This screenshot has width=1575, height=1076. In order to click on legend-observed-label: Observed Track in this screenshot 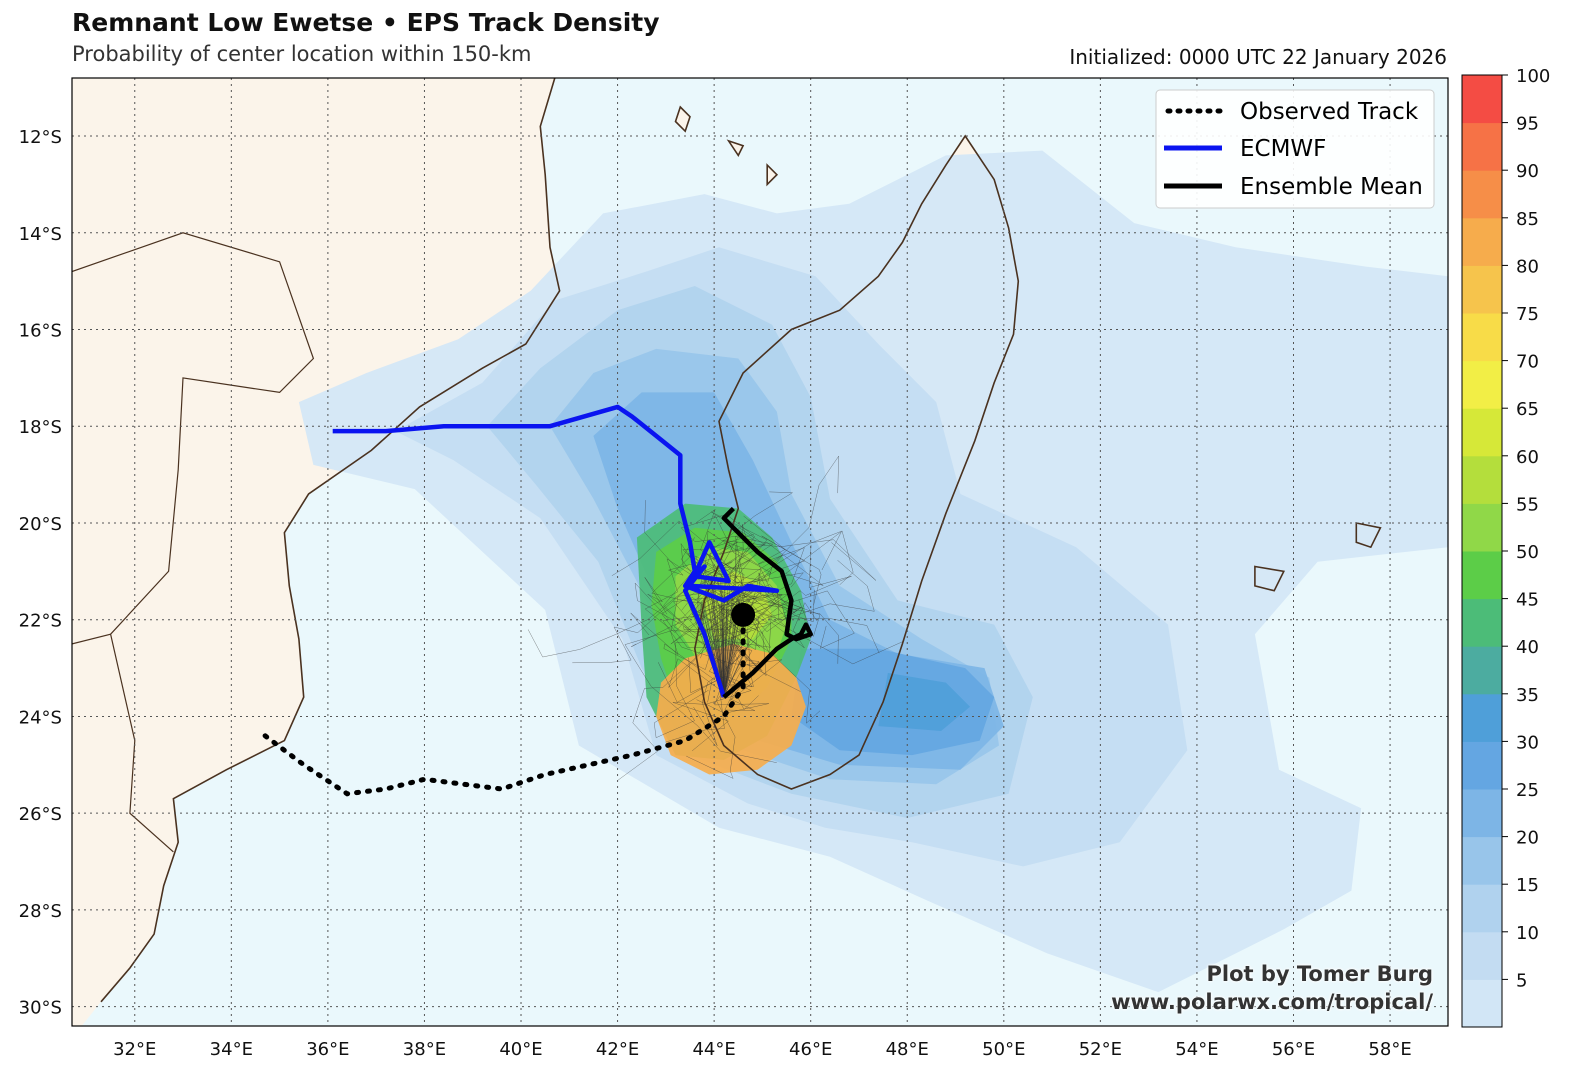, I will do `click(1329, 112)`.